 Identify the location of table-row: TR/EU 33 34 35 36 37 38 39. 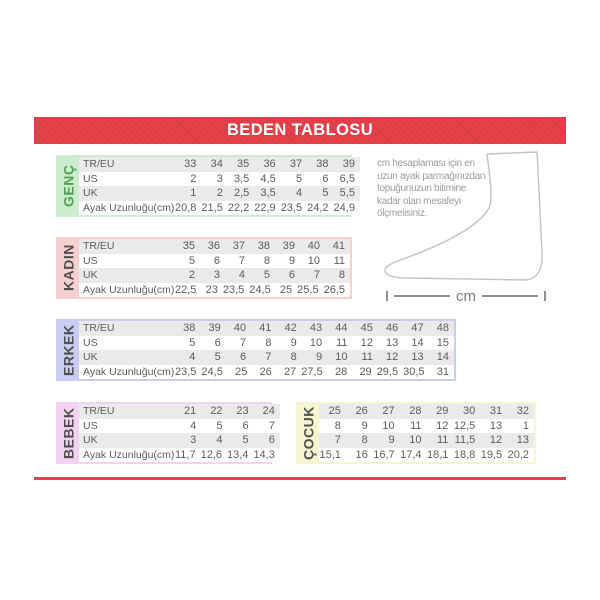
(219, 164).